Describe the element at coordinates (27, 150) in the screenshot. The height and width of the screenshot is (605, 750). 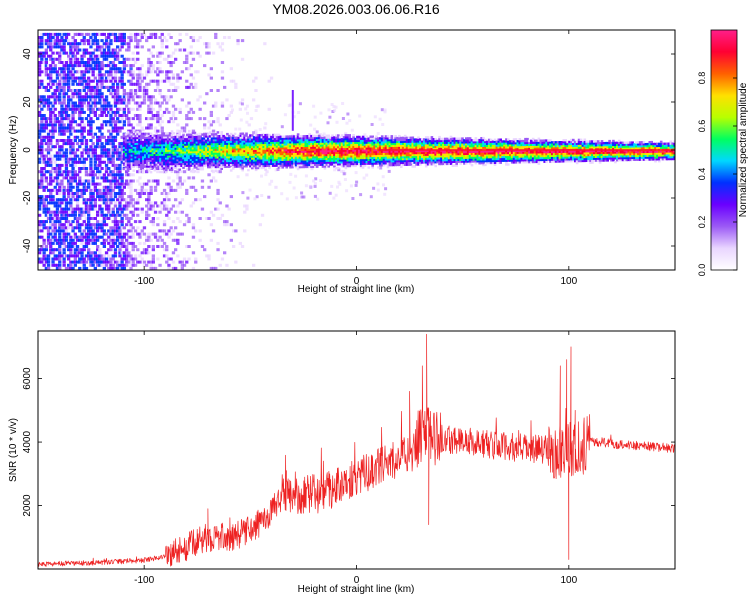
I see `heatmap-y-tick-label: 0` at that location.